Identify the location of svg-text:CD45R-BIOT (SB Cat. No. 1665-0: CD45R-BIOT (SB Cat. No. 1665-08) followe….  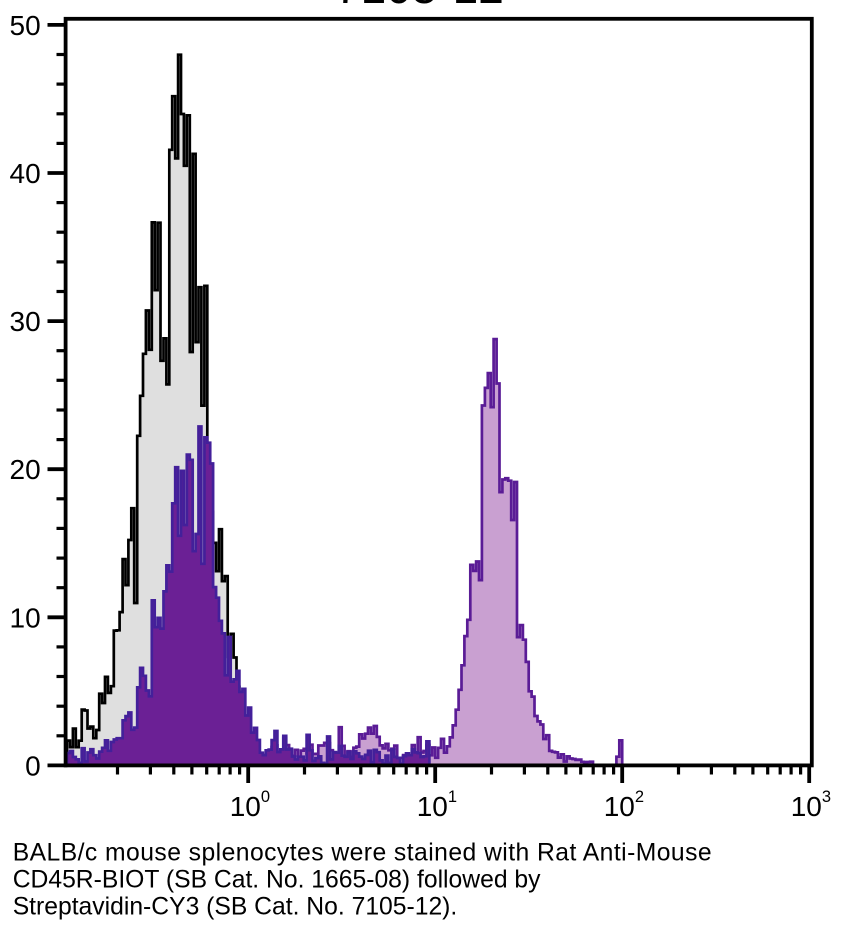
(277, 879).